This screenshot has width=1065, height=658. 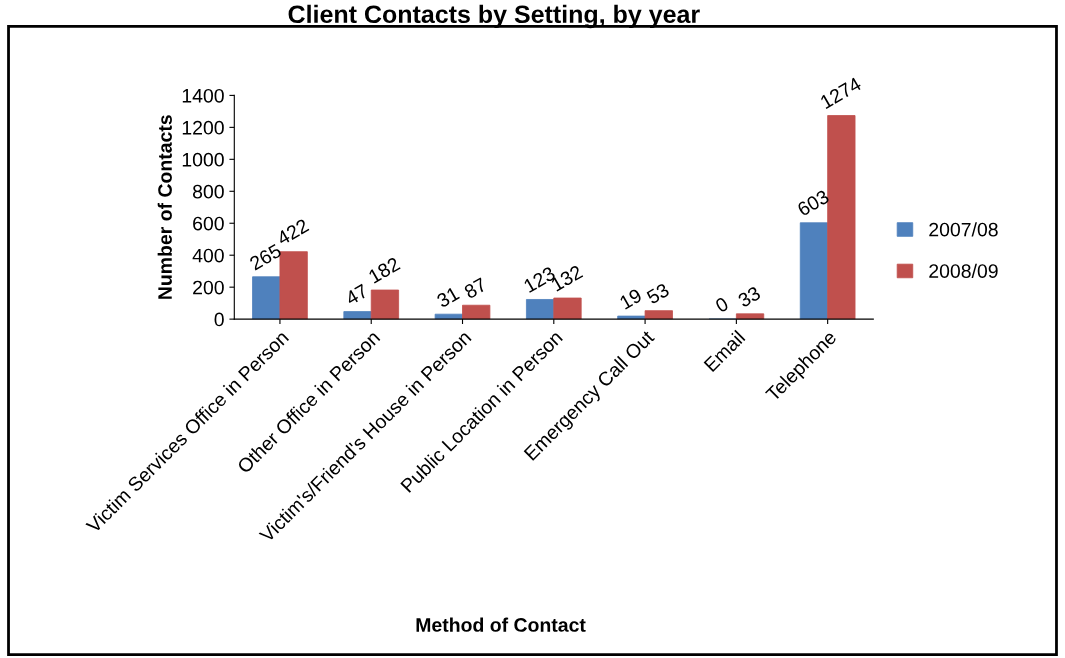 What do you see at coordinates (841, 92) in the screenshot?
I see `data-label: 1274` at bounding box center [841, 92].